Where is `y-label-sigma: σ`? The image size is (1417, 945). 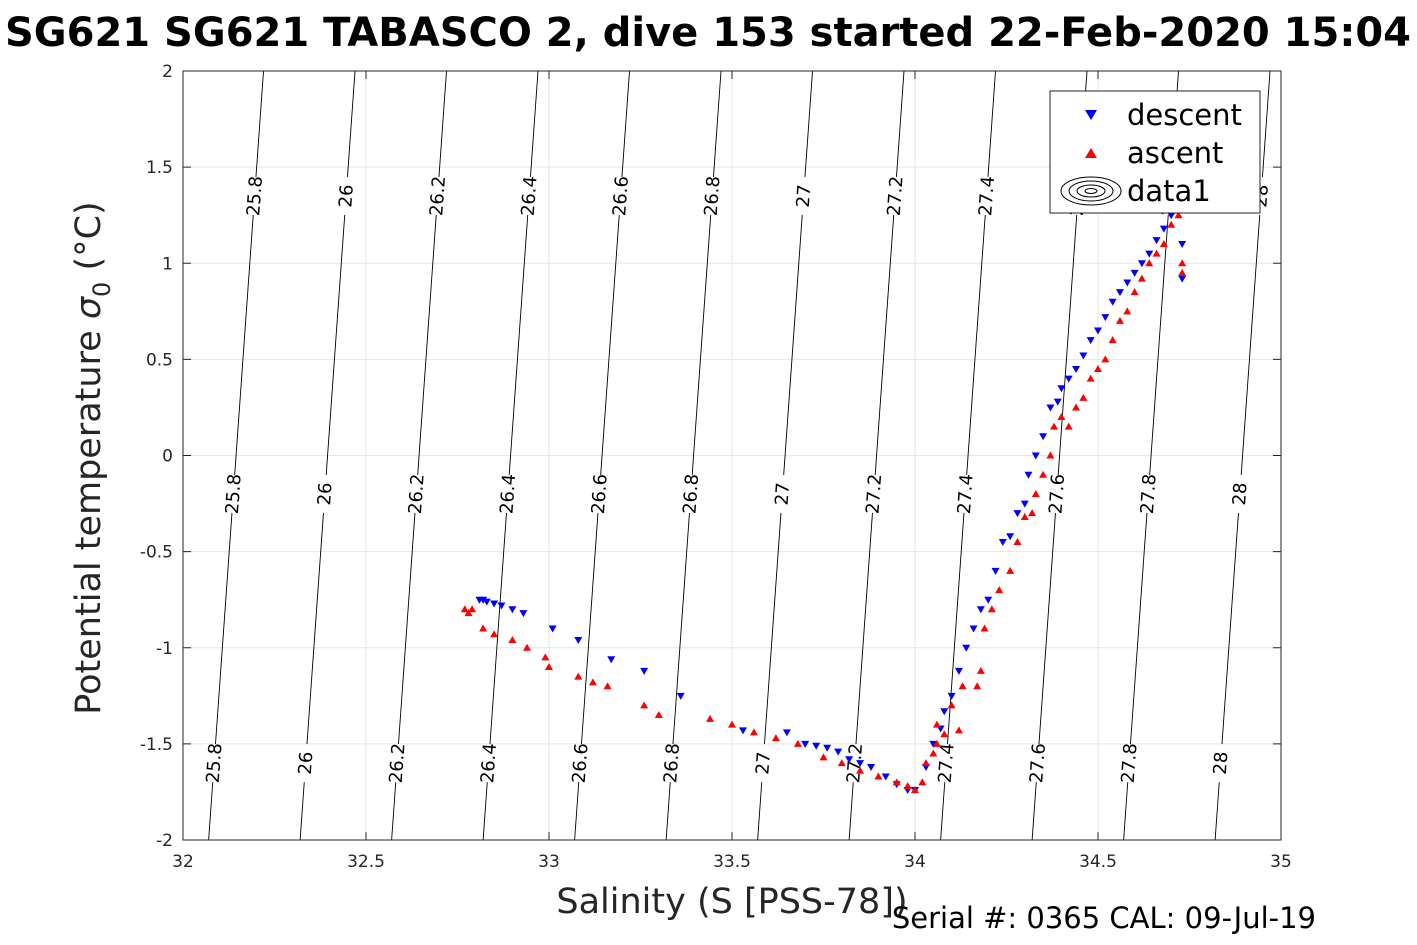 y-label-sigma: σ is located at coordinates (89, 307).